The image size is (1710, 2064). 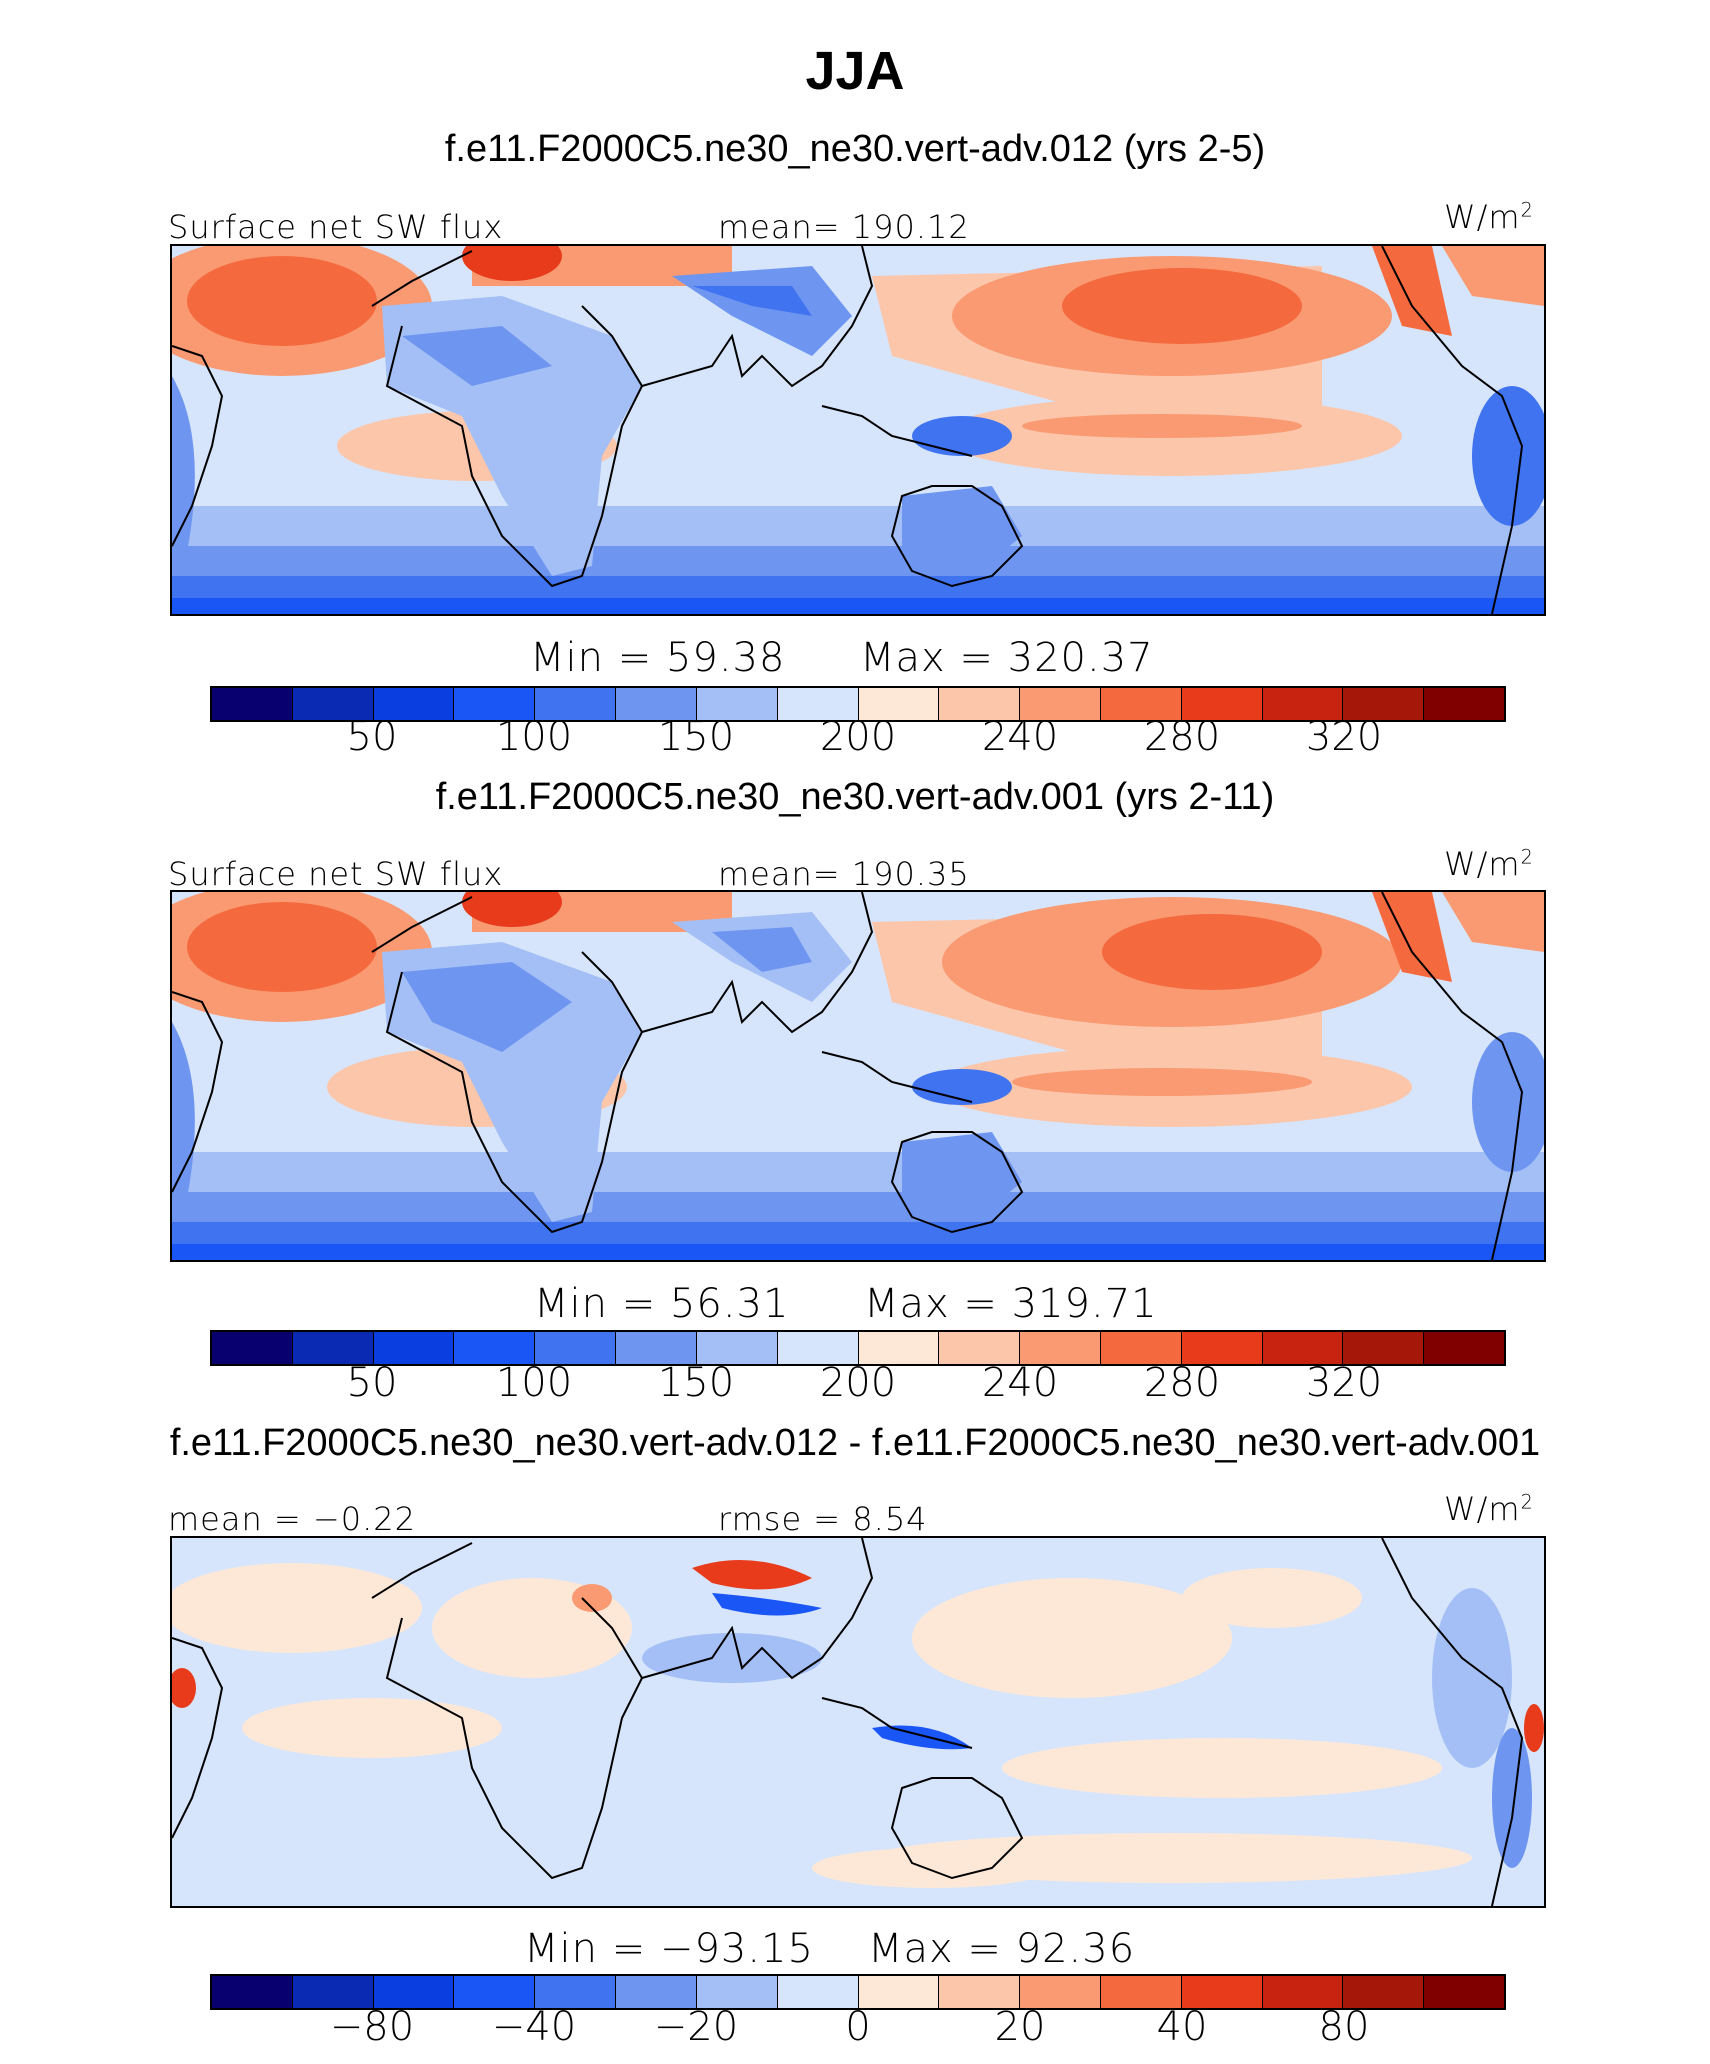 What do you see at coordinates (1182, 737) in the screenshot?
I see `panel-1-tick: 280` at bounding box center [1182, 737].